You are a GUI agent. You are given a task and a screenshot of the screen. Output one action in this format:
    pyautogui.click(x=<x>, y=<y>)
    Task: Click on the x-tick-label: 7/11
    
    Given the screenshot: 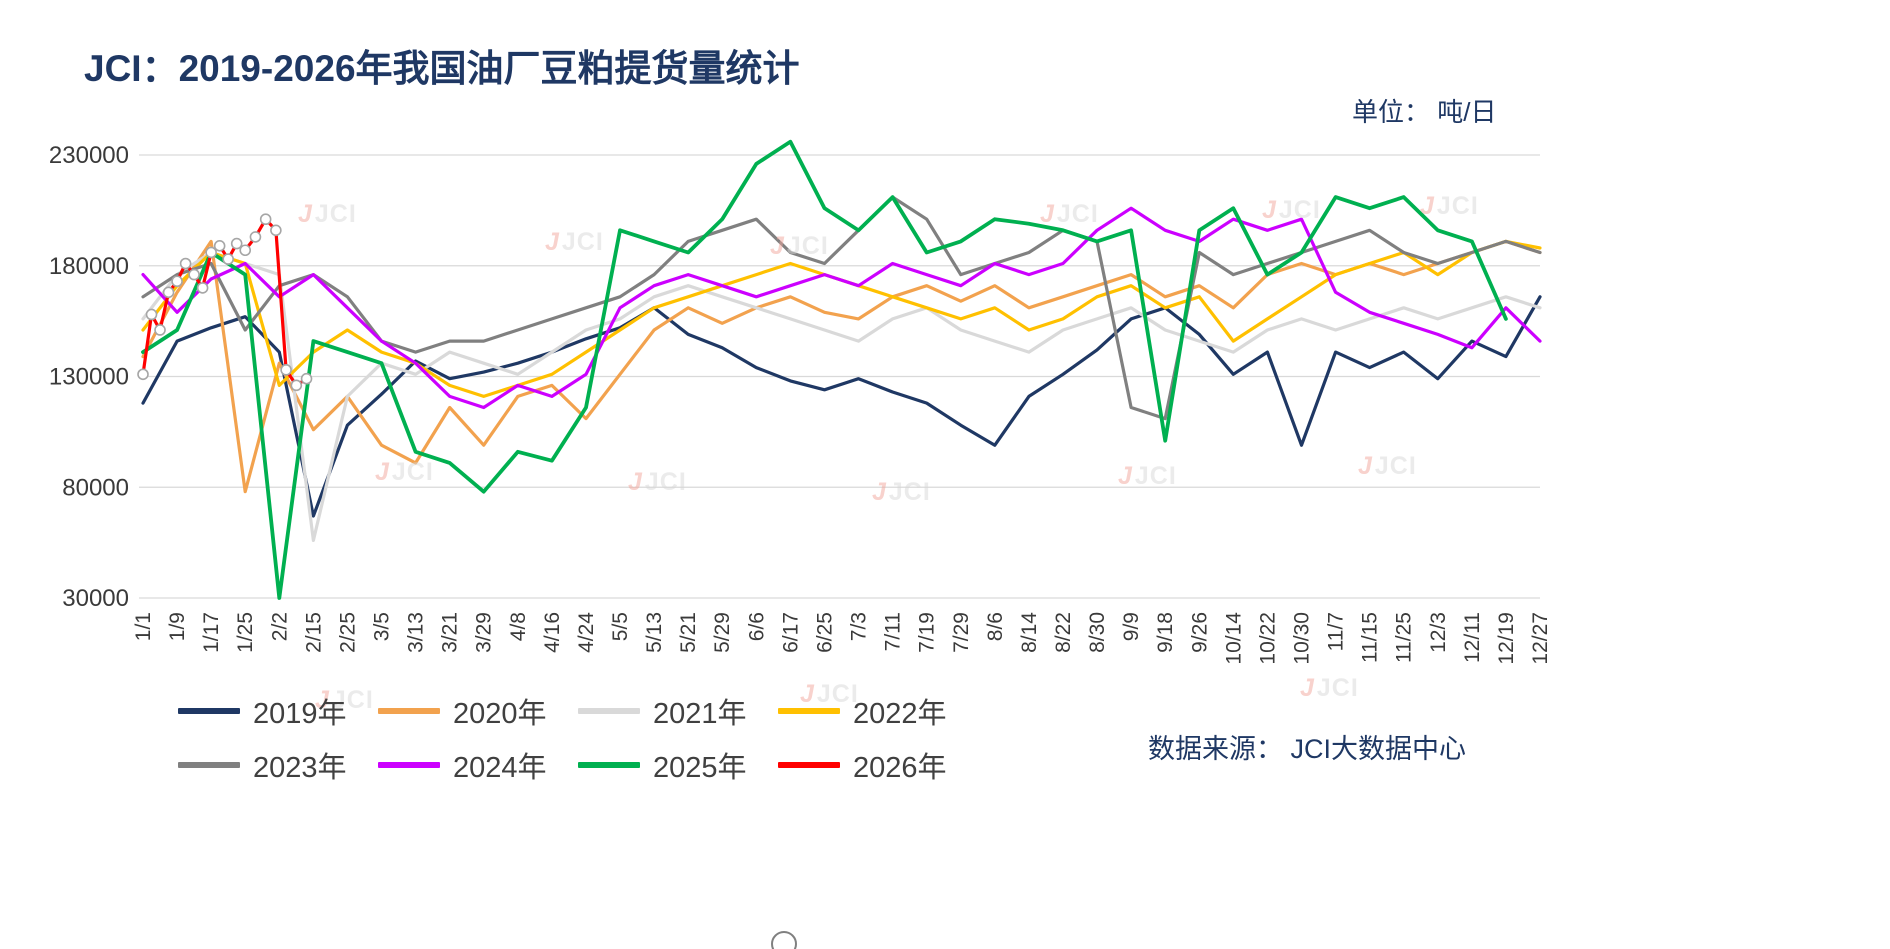 What is the action you would take?
    pyautogui.click(x=893, y=631)
    